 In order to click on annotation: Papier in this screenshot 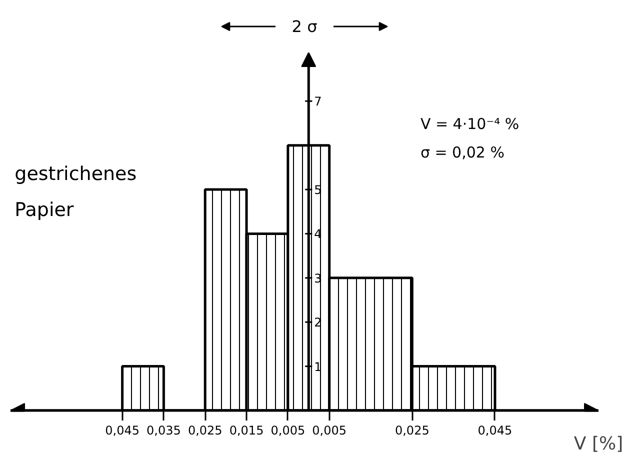, I will do `click(44, 210)`.